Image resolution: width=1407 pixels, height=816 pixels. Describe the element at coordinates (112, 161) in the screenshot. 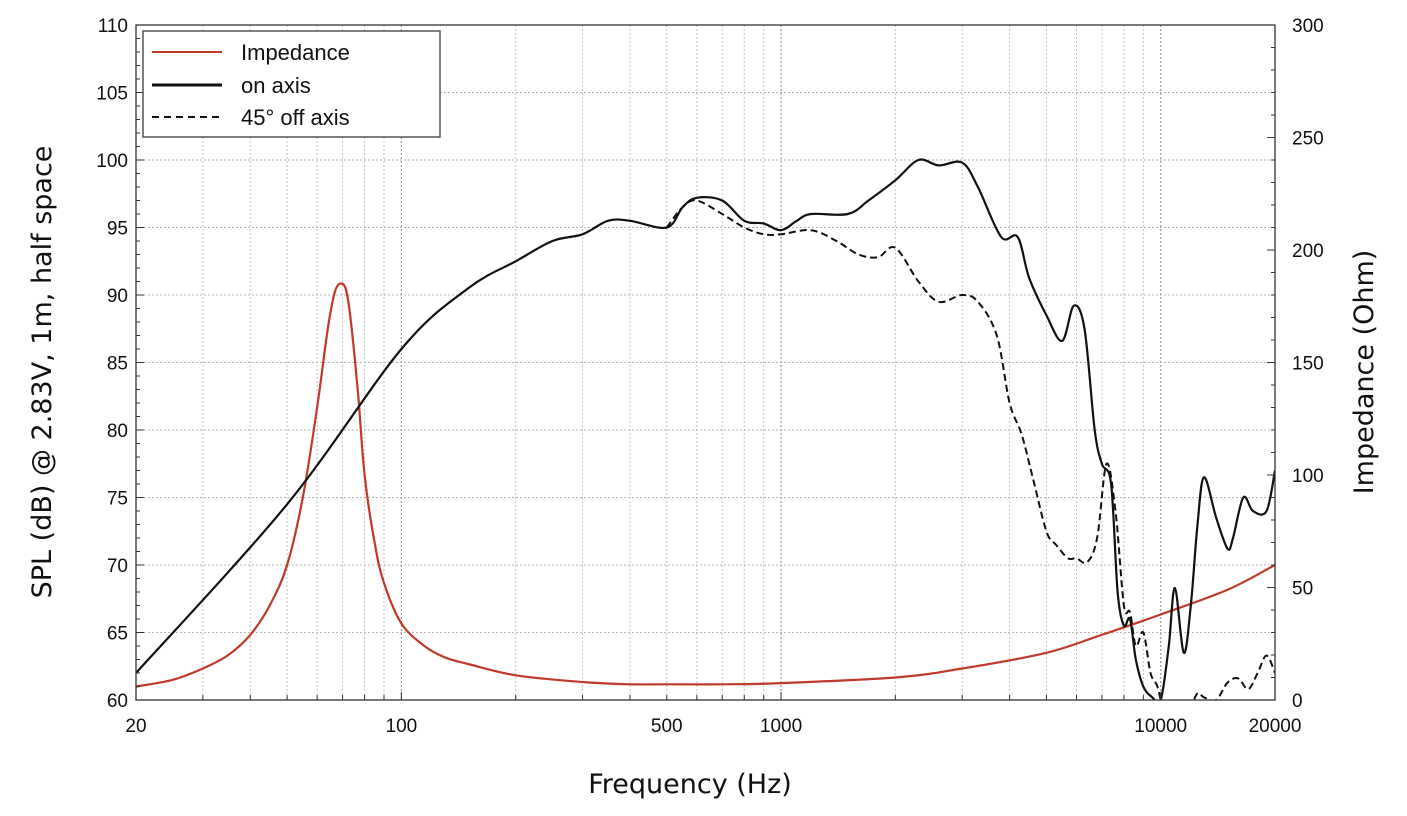

I see `y-tick-label: 100` at that location.